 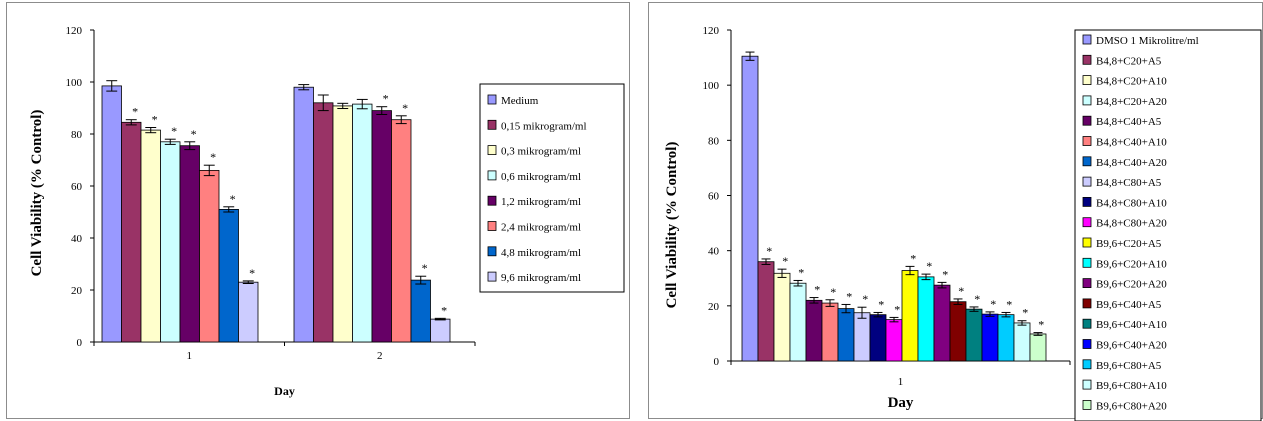 I want to click on legend-label: B4,8+C80+A10, so click(x=1131, y=203).